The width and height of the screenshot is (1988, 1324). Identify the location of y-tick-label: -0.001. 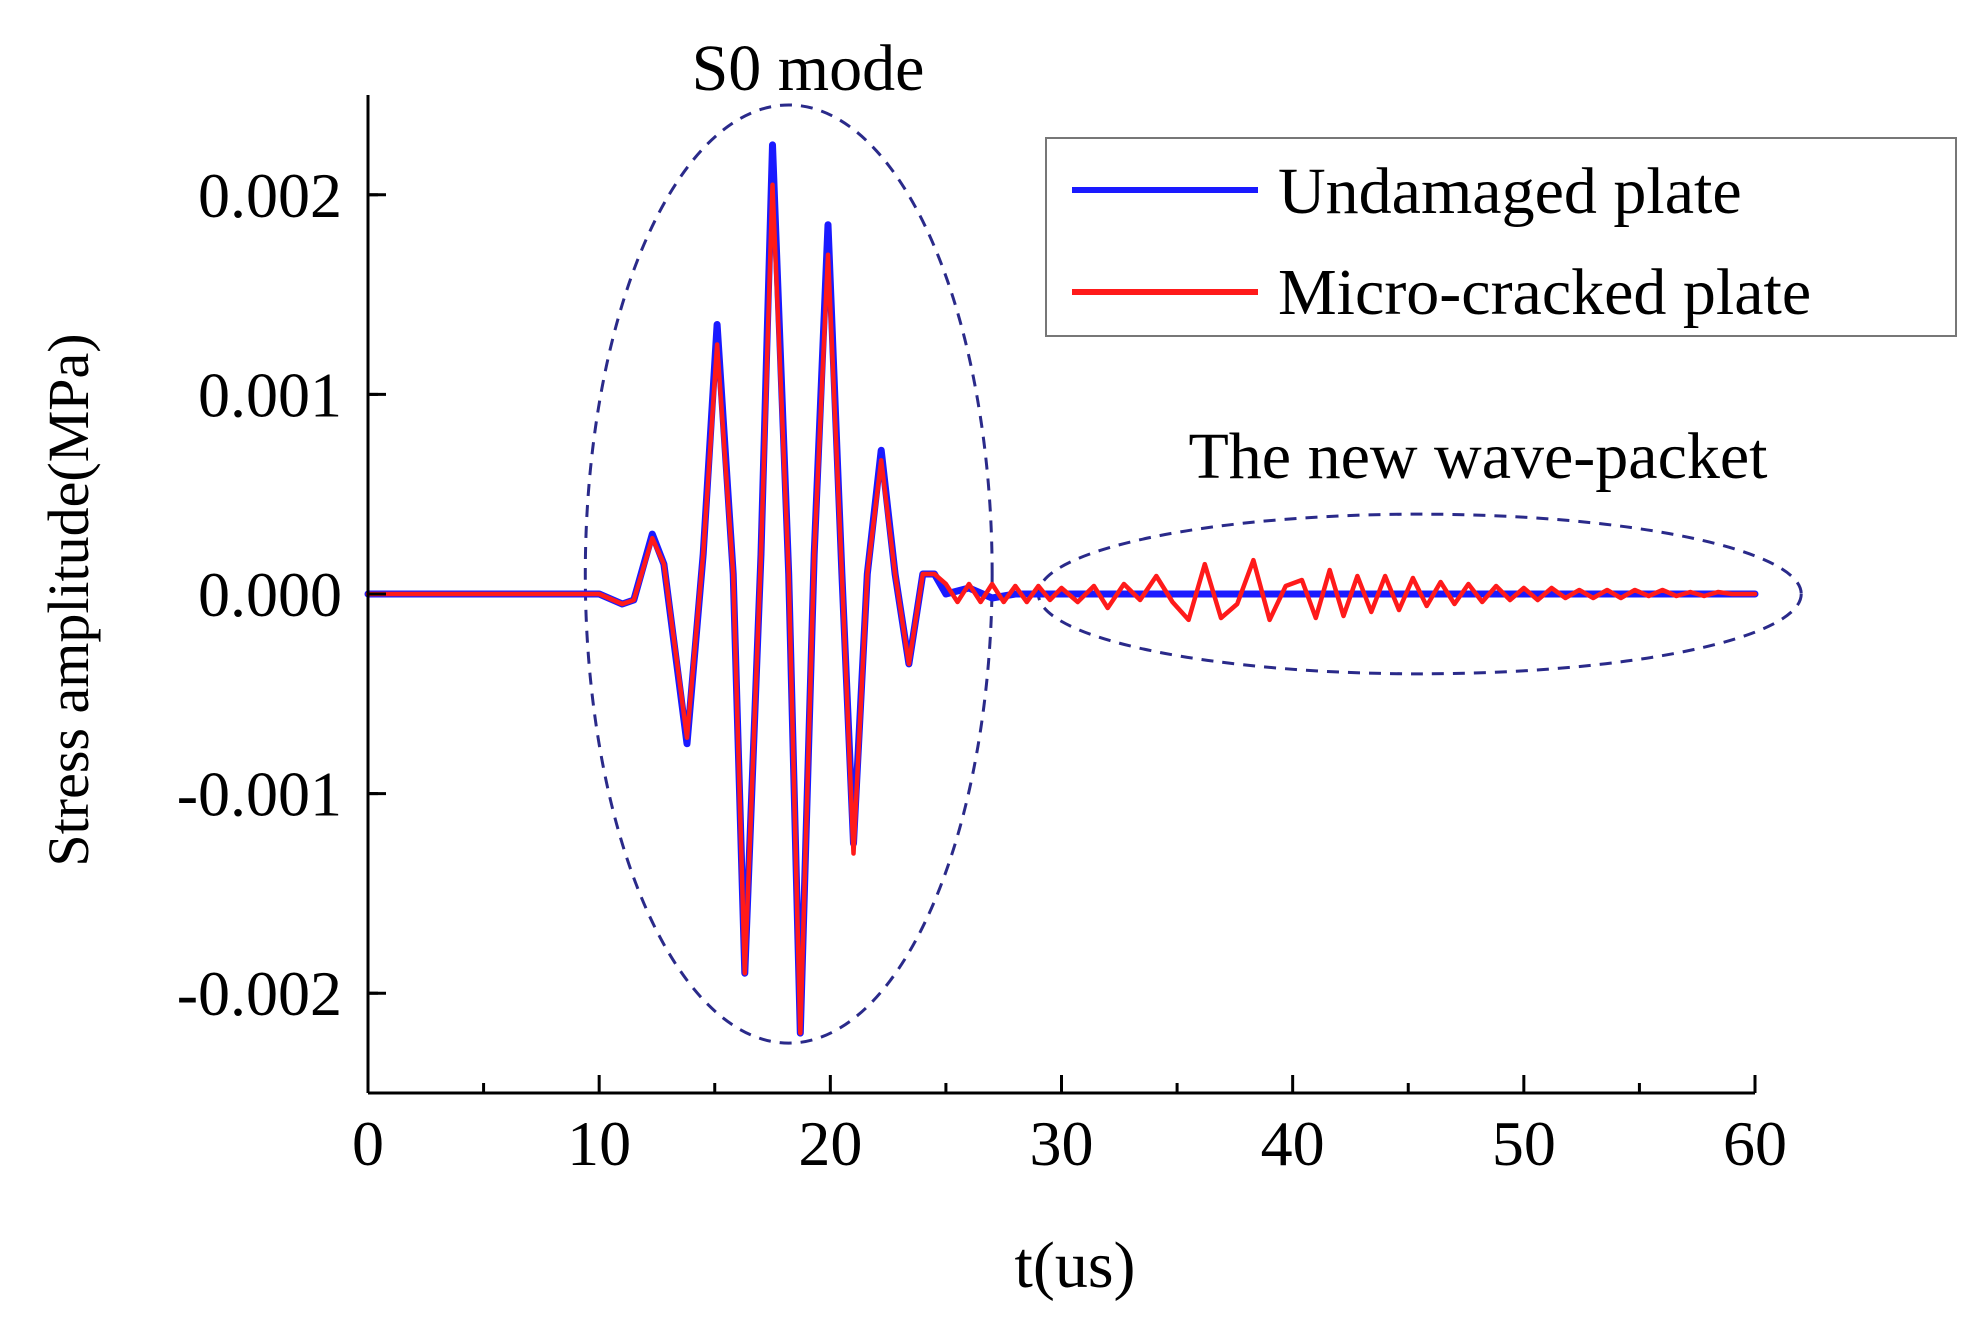
(259, 794).